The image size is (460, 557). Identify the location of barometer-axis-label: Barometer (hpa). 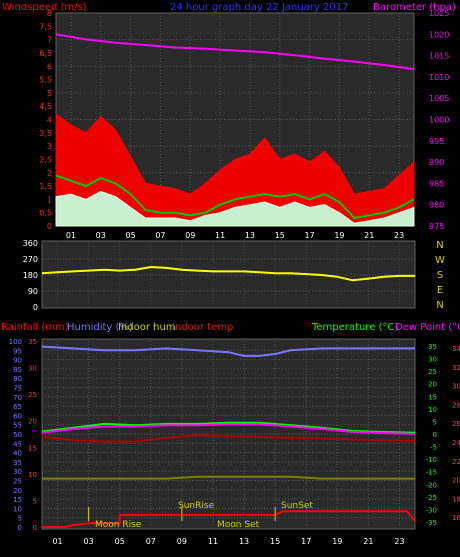
(414, 7).